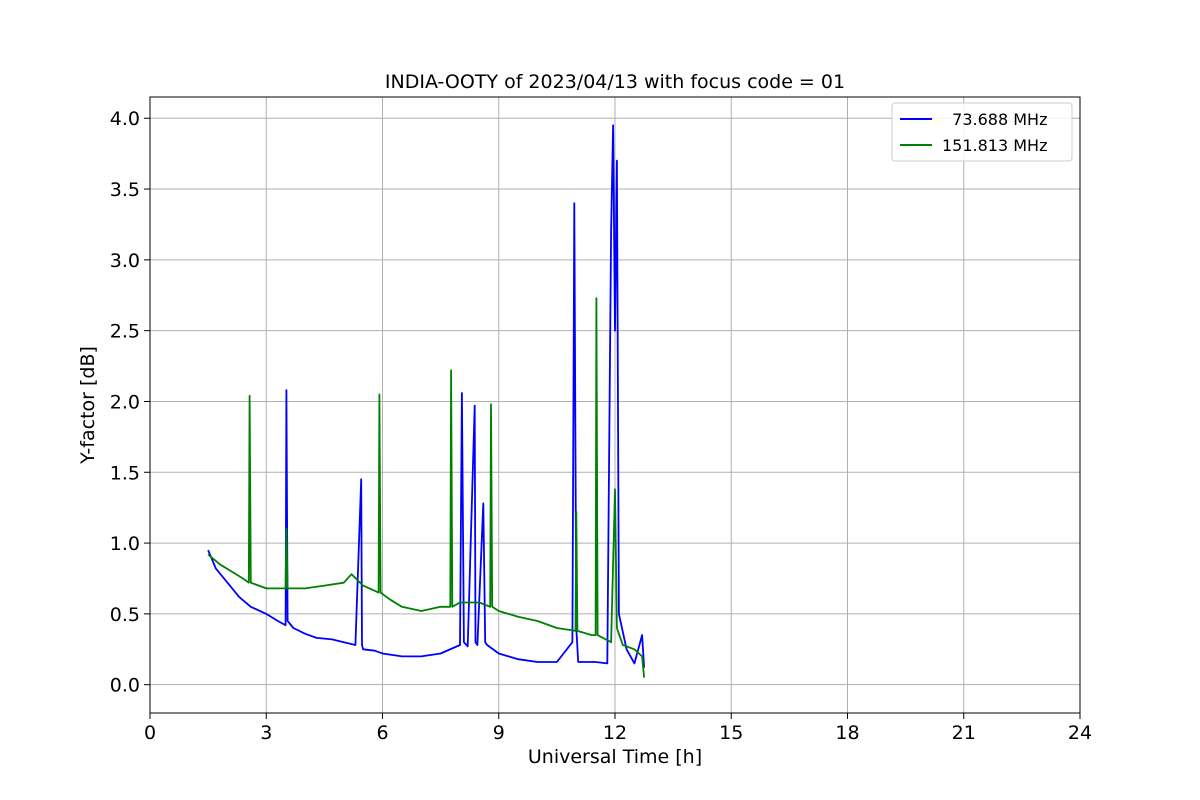 The image size is (1200, 800). What do you see at coordinates (125, 473) in the screenshot?
I see `y-tick-label: 1.5` at bounding box center [125, 473].